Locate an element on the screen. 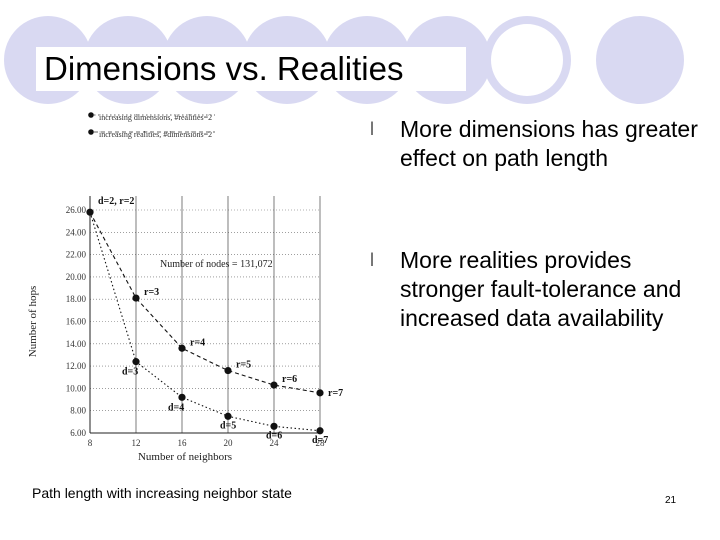 The image size is (720, 540). x-tick-label: 24 is located at coordinates (275, 443).